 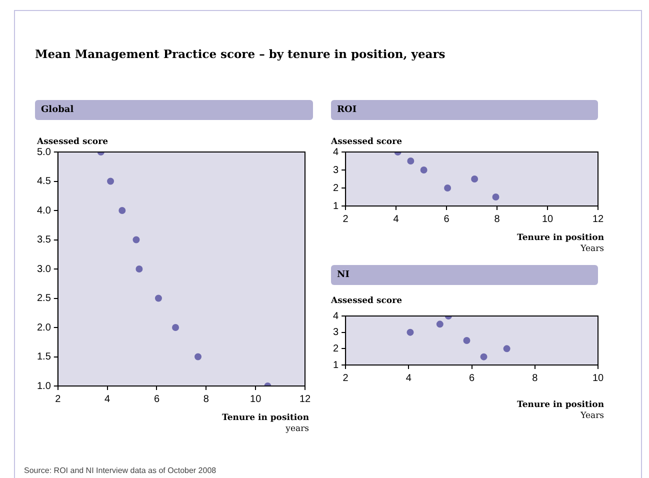 I want to click on chart-title: NI, so click(x=464, y=275).